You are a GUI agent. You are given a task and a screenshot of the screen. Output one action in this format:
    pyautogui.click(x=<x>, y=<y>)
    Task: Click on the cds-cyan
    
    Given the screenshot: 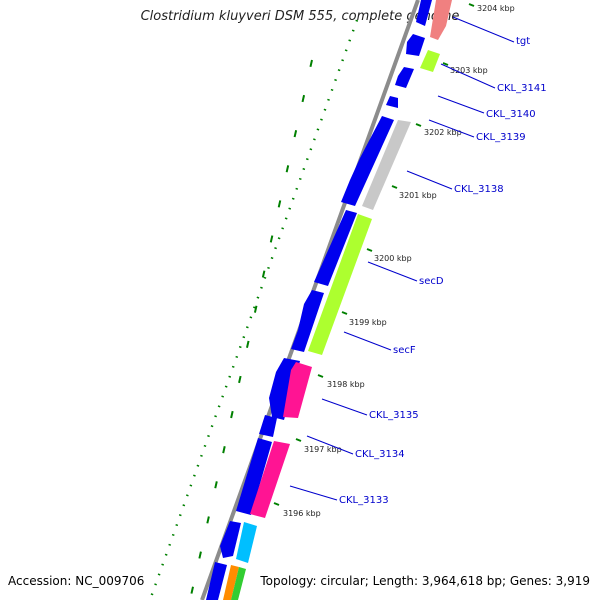 What is the action you would take?
    pyautogui.click(x=246, y=542)
    